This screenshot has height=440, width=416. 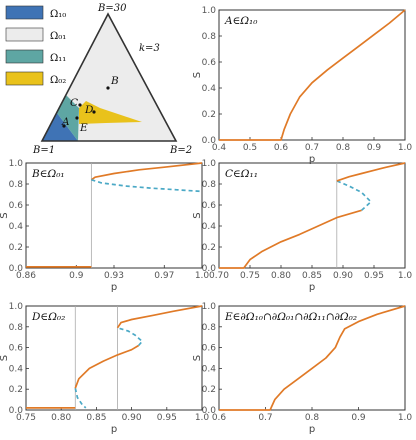 I want to click on legend-swatch-omega02, so click(x=24, y=78).